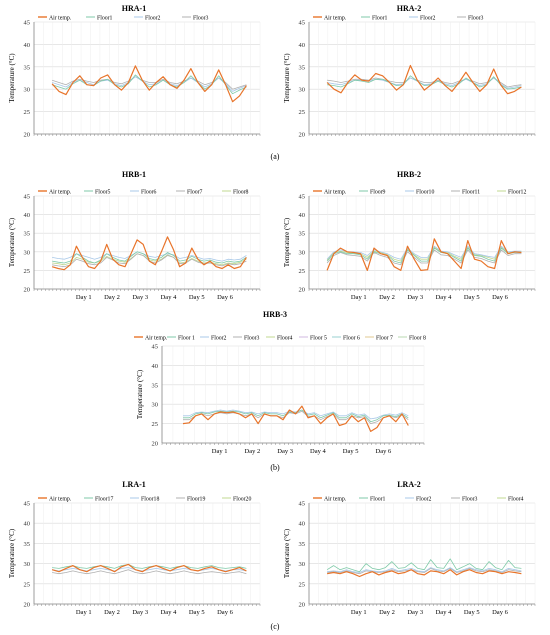  Describe the element at coordinates (196, 499) in the screenshot. I see `legend-label: Floor19` at that location.